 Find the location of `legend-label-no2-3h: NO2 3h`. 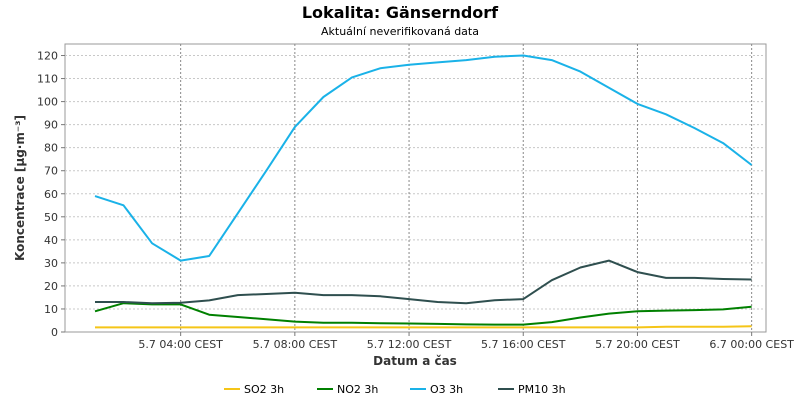

legend-label-no2-3h: NO2 3h is located at coordinates (357, 389).